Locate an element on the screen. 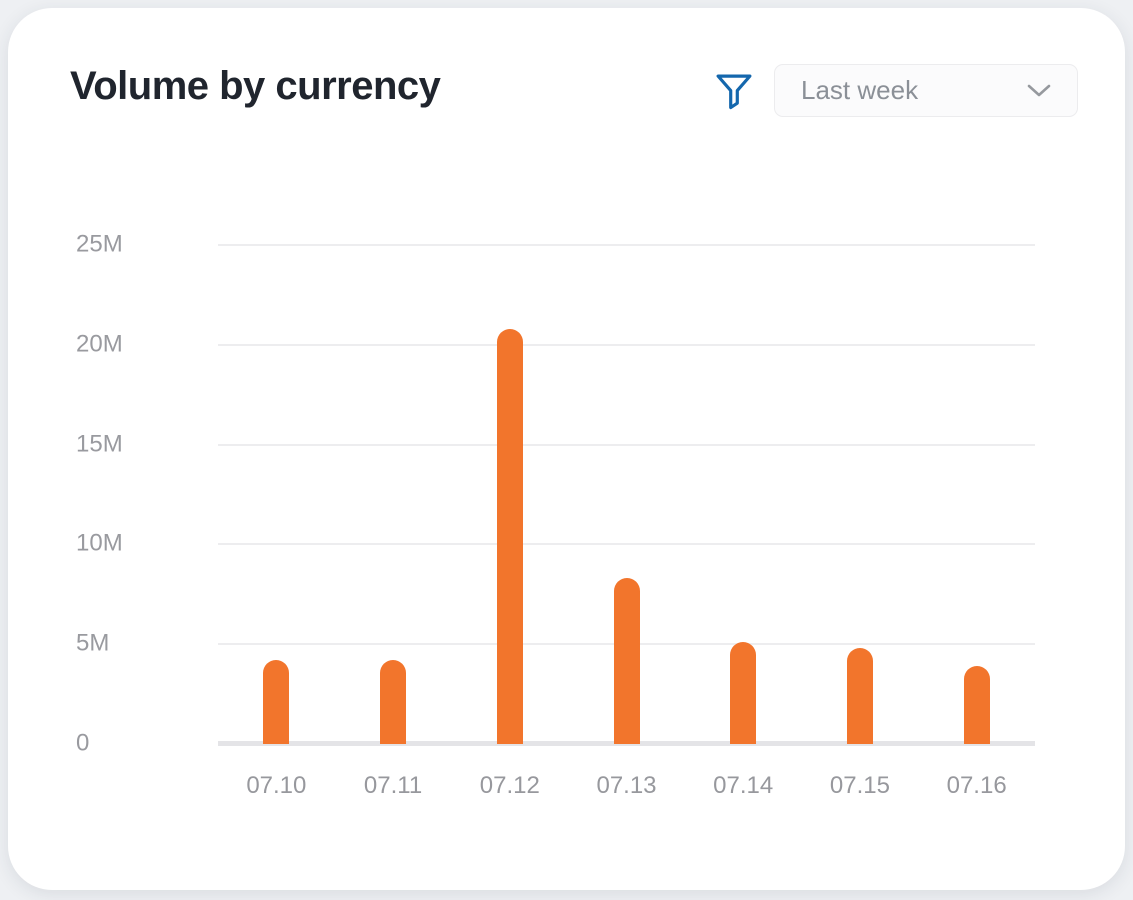  y-axis-tick-label: 25M is located at coordinates (99, 244).